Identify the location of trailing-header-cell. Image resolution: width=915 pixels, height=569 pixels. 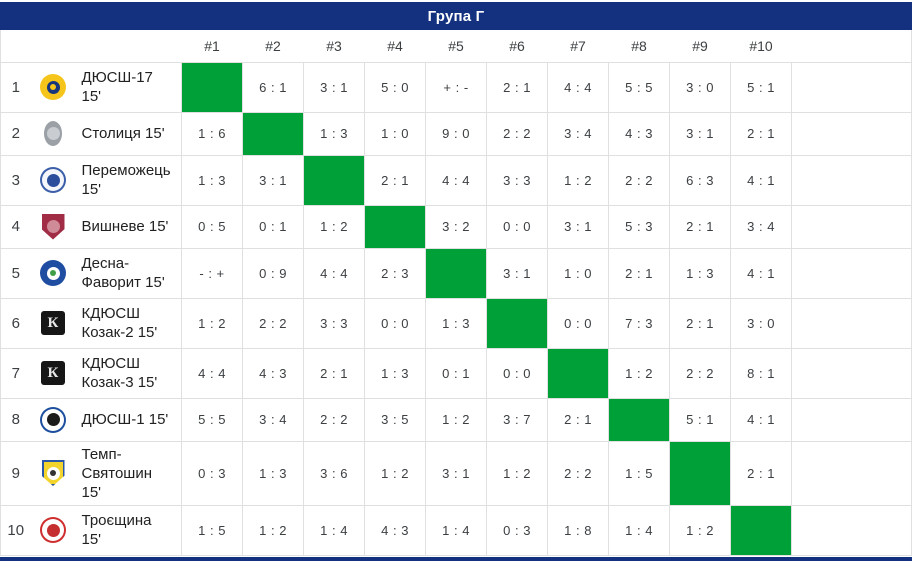
(852, 46).